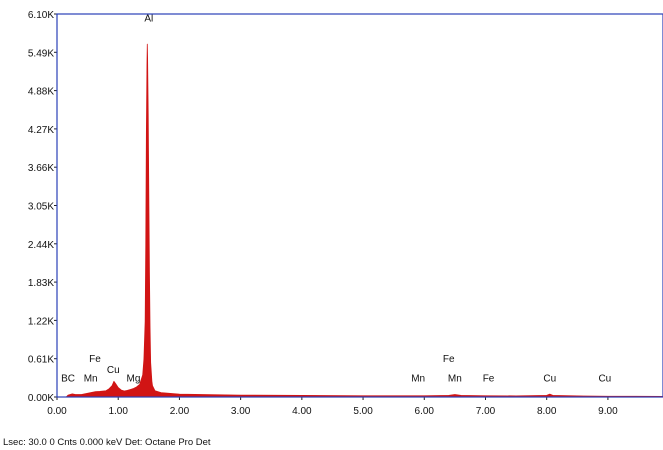  What do you see at coordinates (41, 360) in the screenshot?
I see `y-tick-label: 0.61K` at bounding box center [41, 360].